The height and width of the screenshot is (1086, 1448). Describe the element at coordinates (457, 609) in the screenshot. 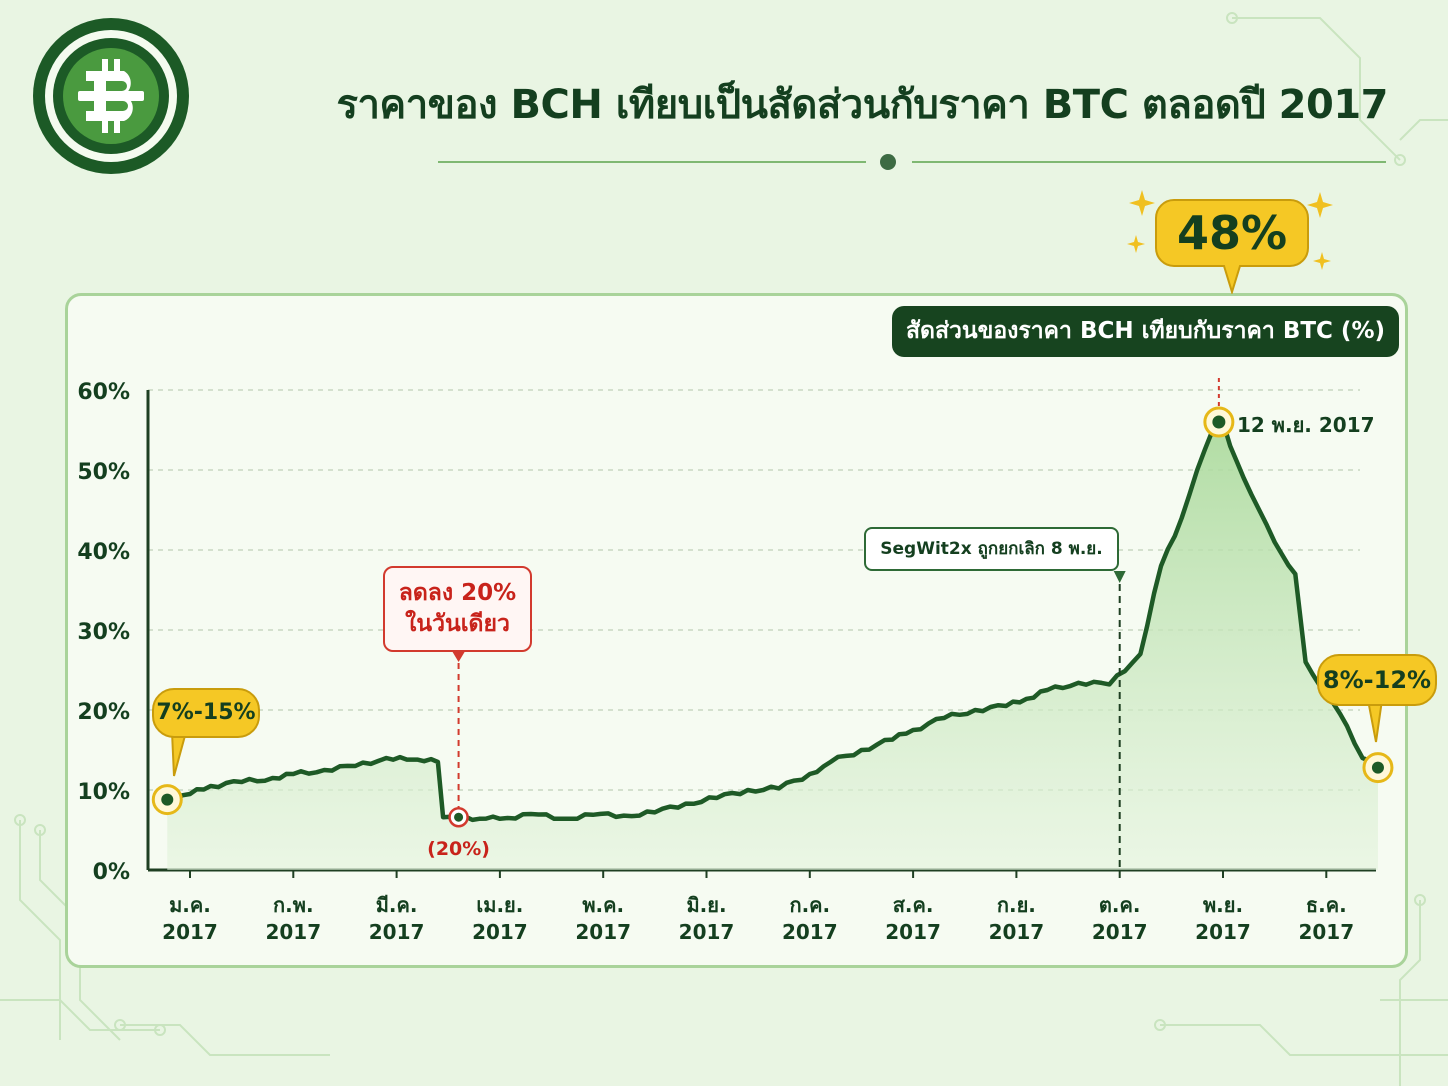

I see `drop-note: ลดลง 20% ในวันเดียว` at that location.